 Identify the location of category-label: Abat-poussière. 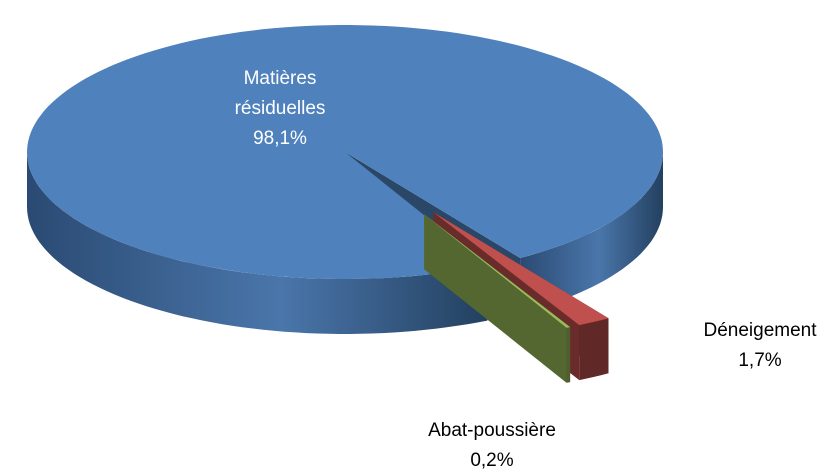
(492, 430).